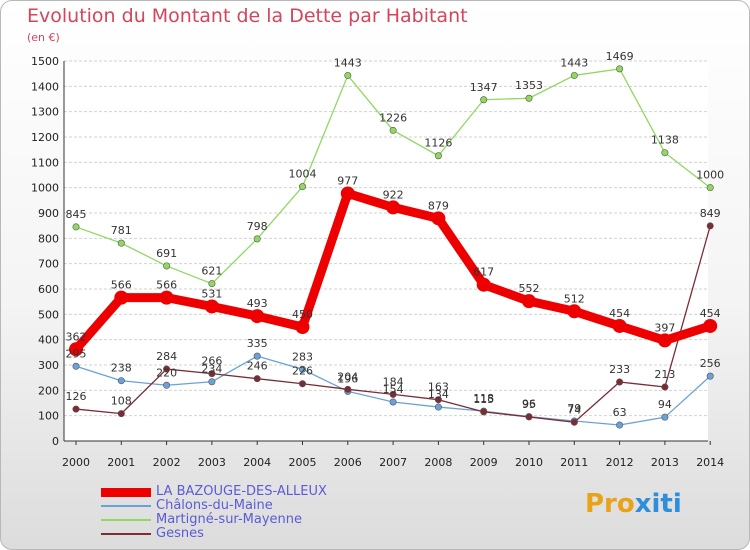  Describe the element at coordinates (665, 462) in the screenshot. I see `x-tick-label: 2013` at that location.